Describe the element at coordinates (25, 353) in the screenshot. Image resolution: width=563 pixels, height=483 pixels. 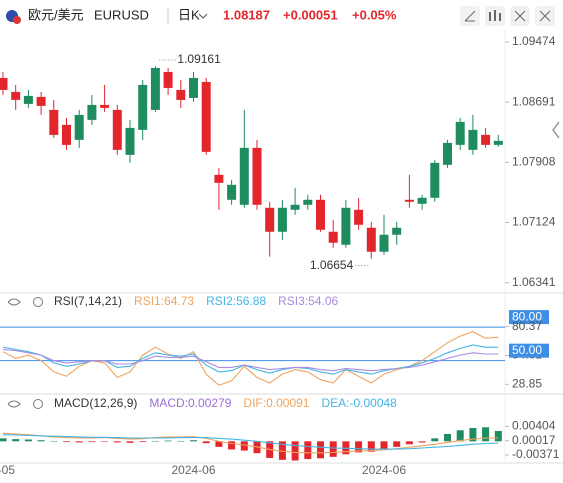
I see `rsi-header-icons` at that location.